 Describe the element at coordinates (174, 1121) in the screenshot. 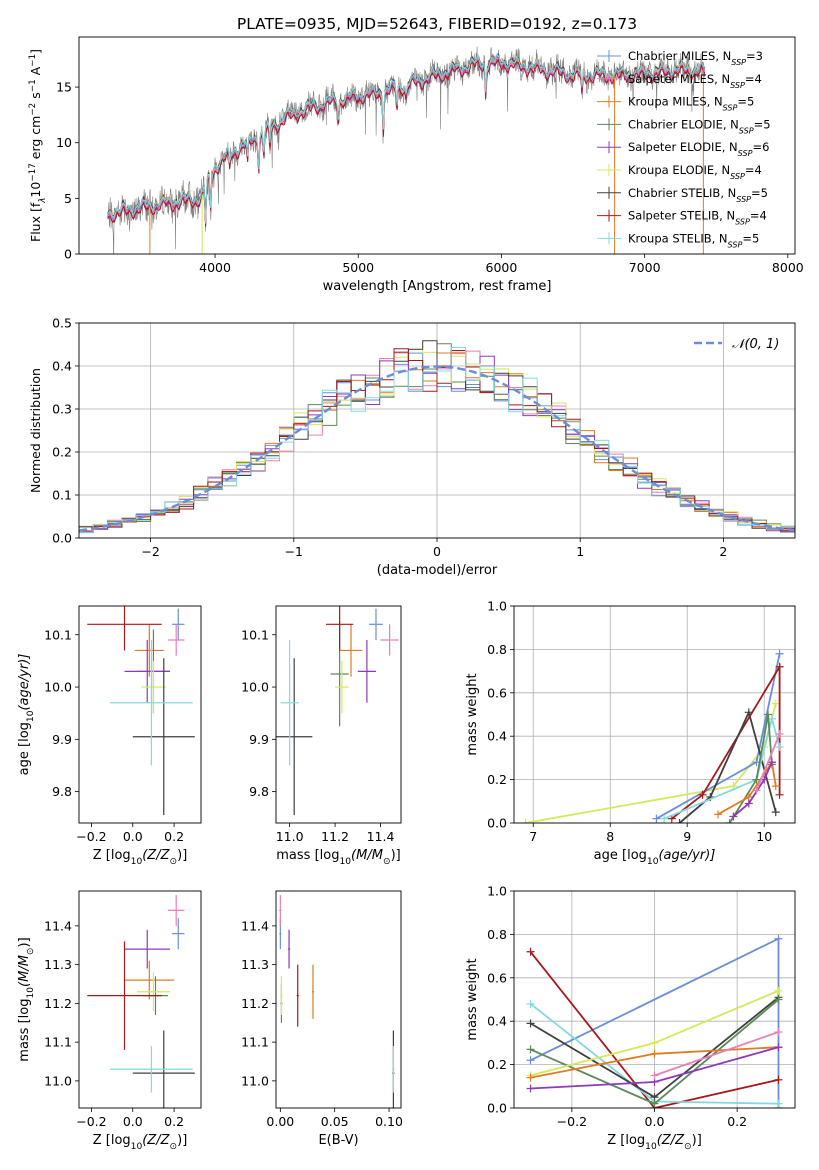

I see `mass_vs_Z-xtick-label: 0.2` at that location.